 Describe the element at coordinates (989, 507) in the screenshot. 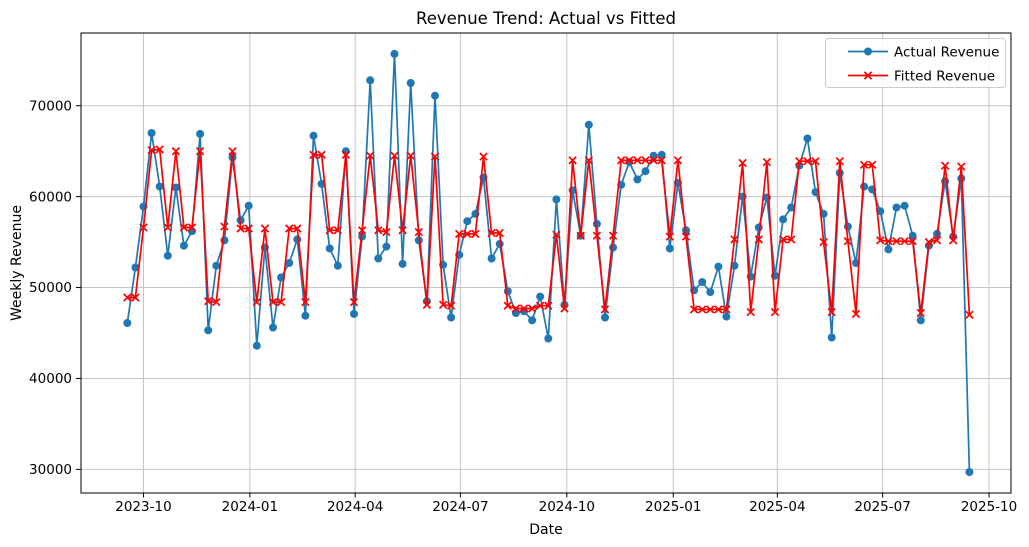

I see `x-tick-label: 2025-10` at that location.